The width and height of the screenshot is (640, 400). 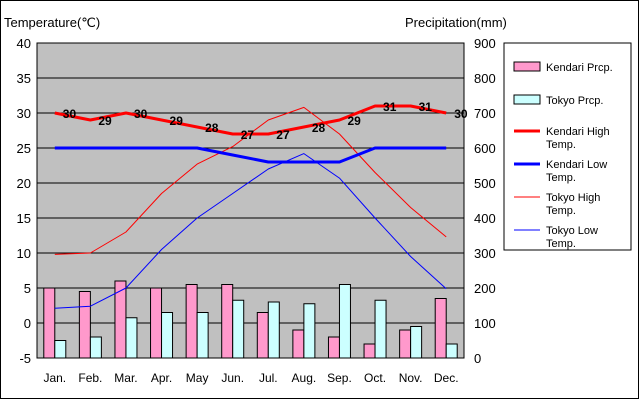 I want to click on kendari-low-line, so click(x=250, y=155).